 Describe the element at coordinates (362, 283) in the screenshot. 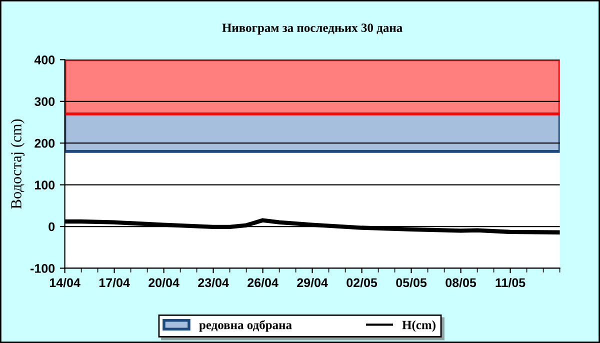

I see `x-tick-label: 02/05` at that location.